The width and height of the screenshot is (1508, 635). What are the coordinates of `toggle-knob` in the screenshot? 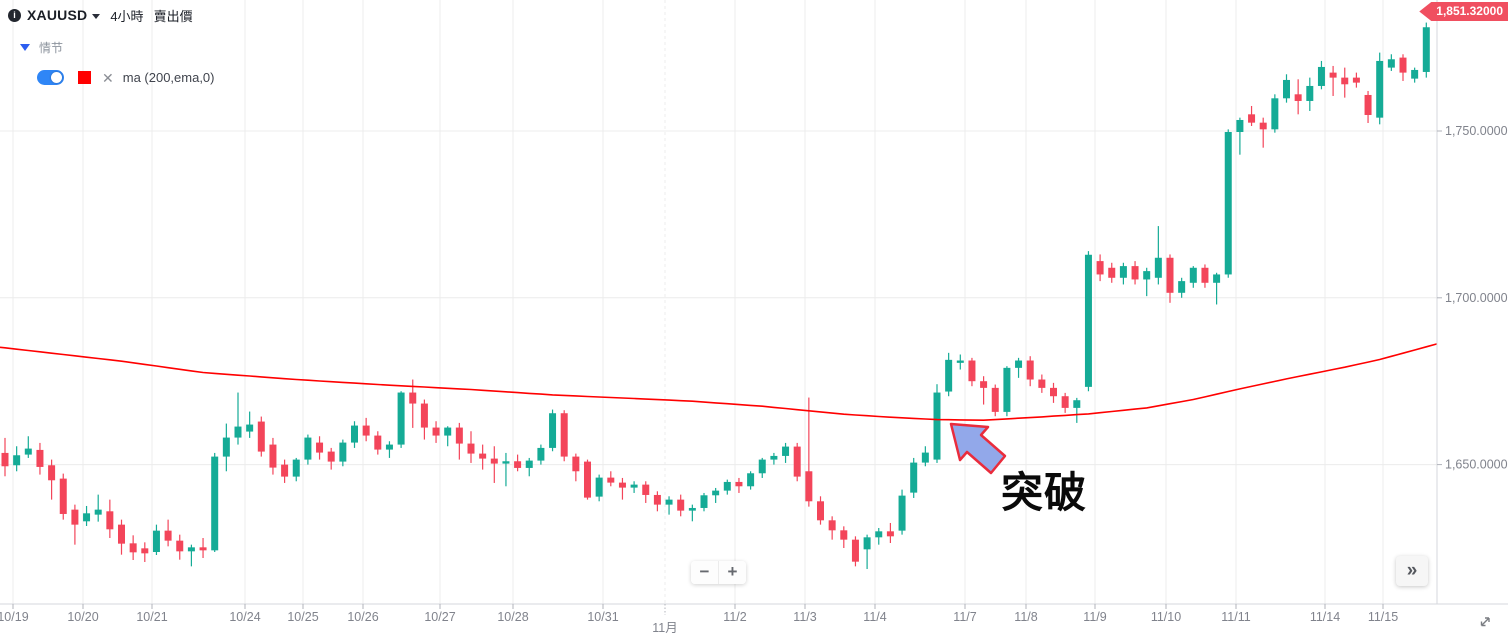 It's located at (56, 77).